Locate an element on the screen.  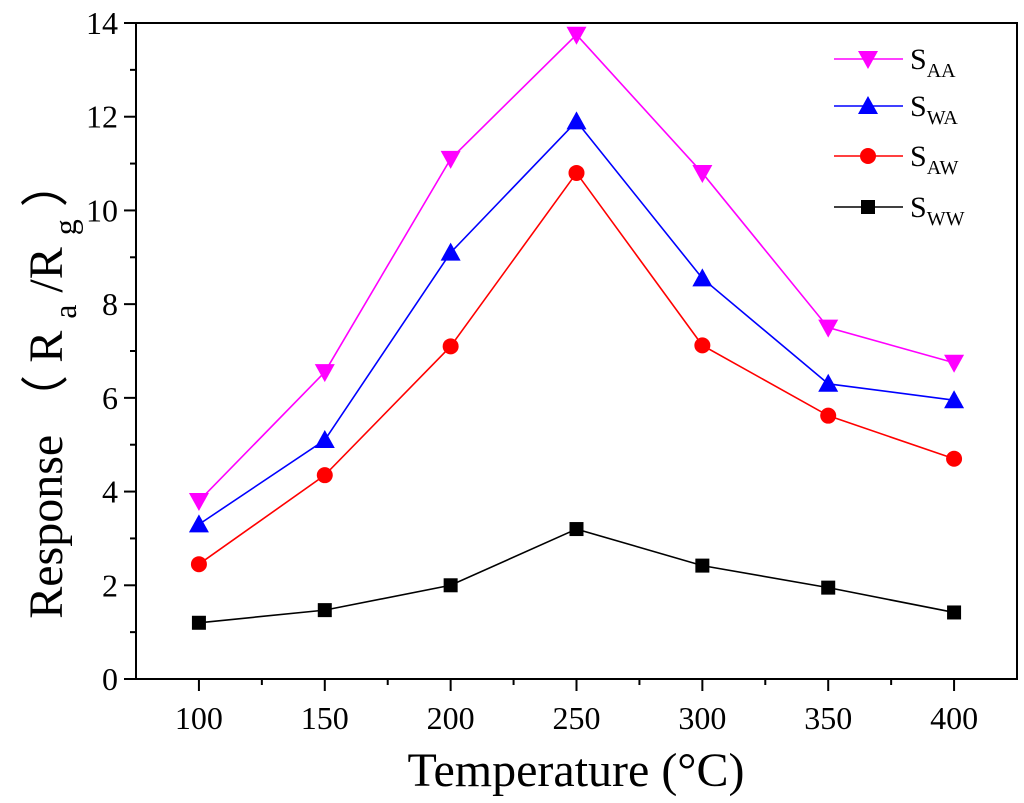
y-axis-label: Response （ R a /R g ） is located at coordinates (53, 389).